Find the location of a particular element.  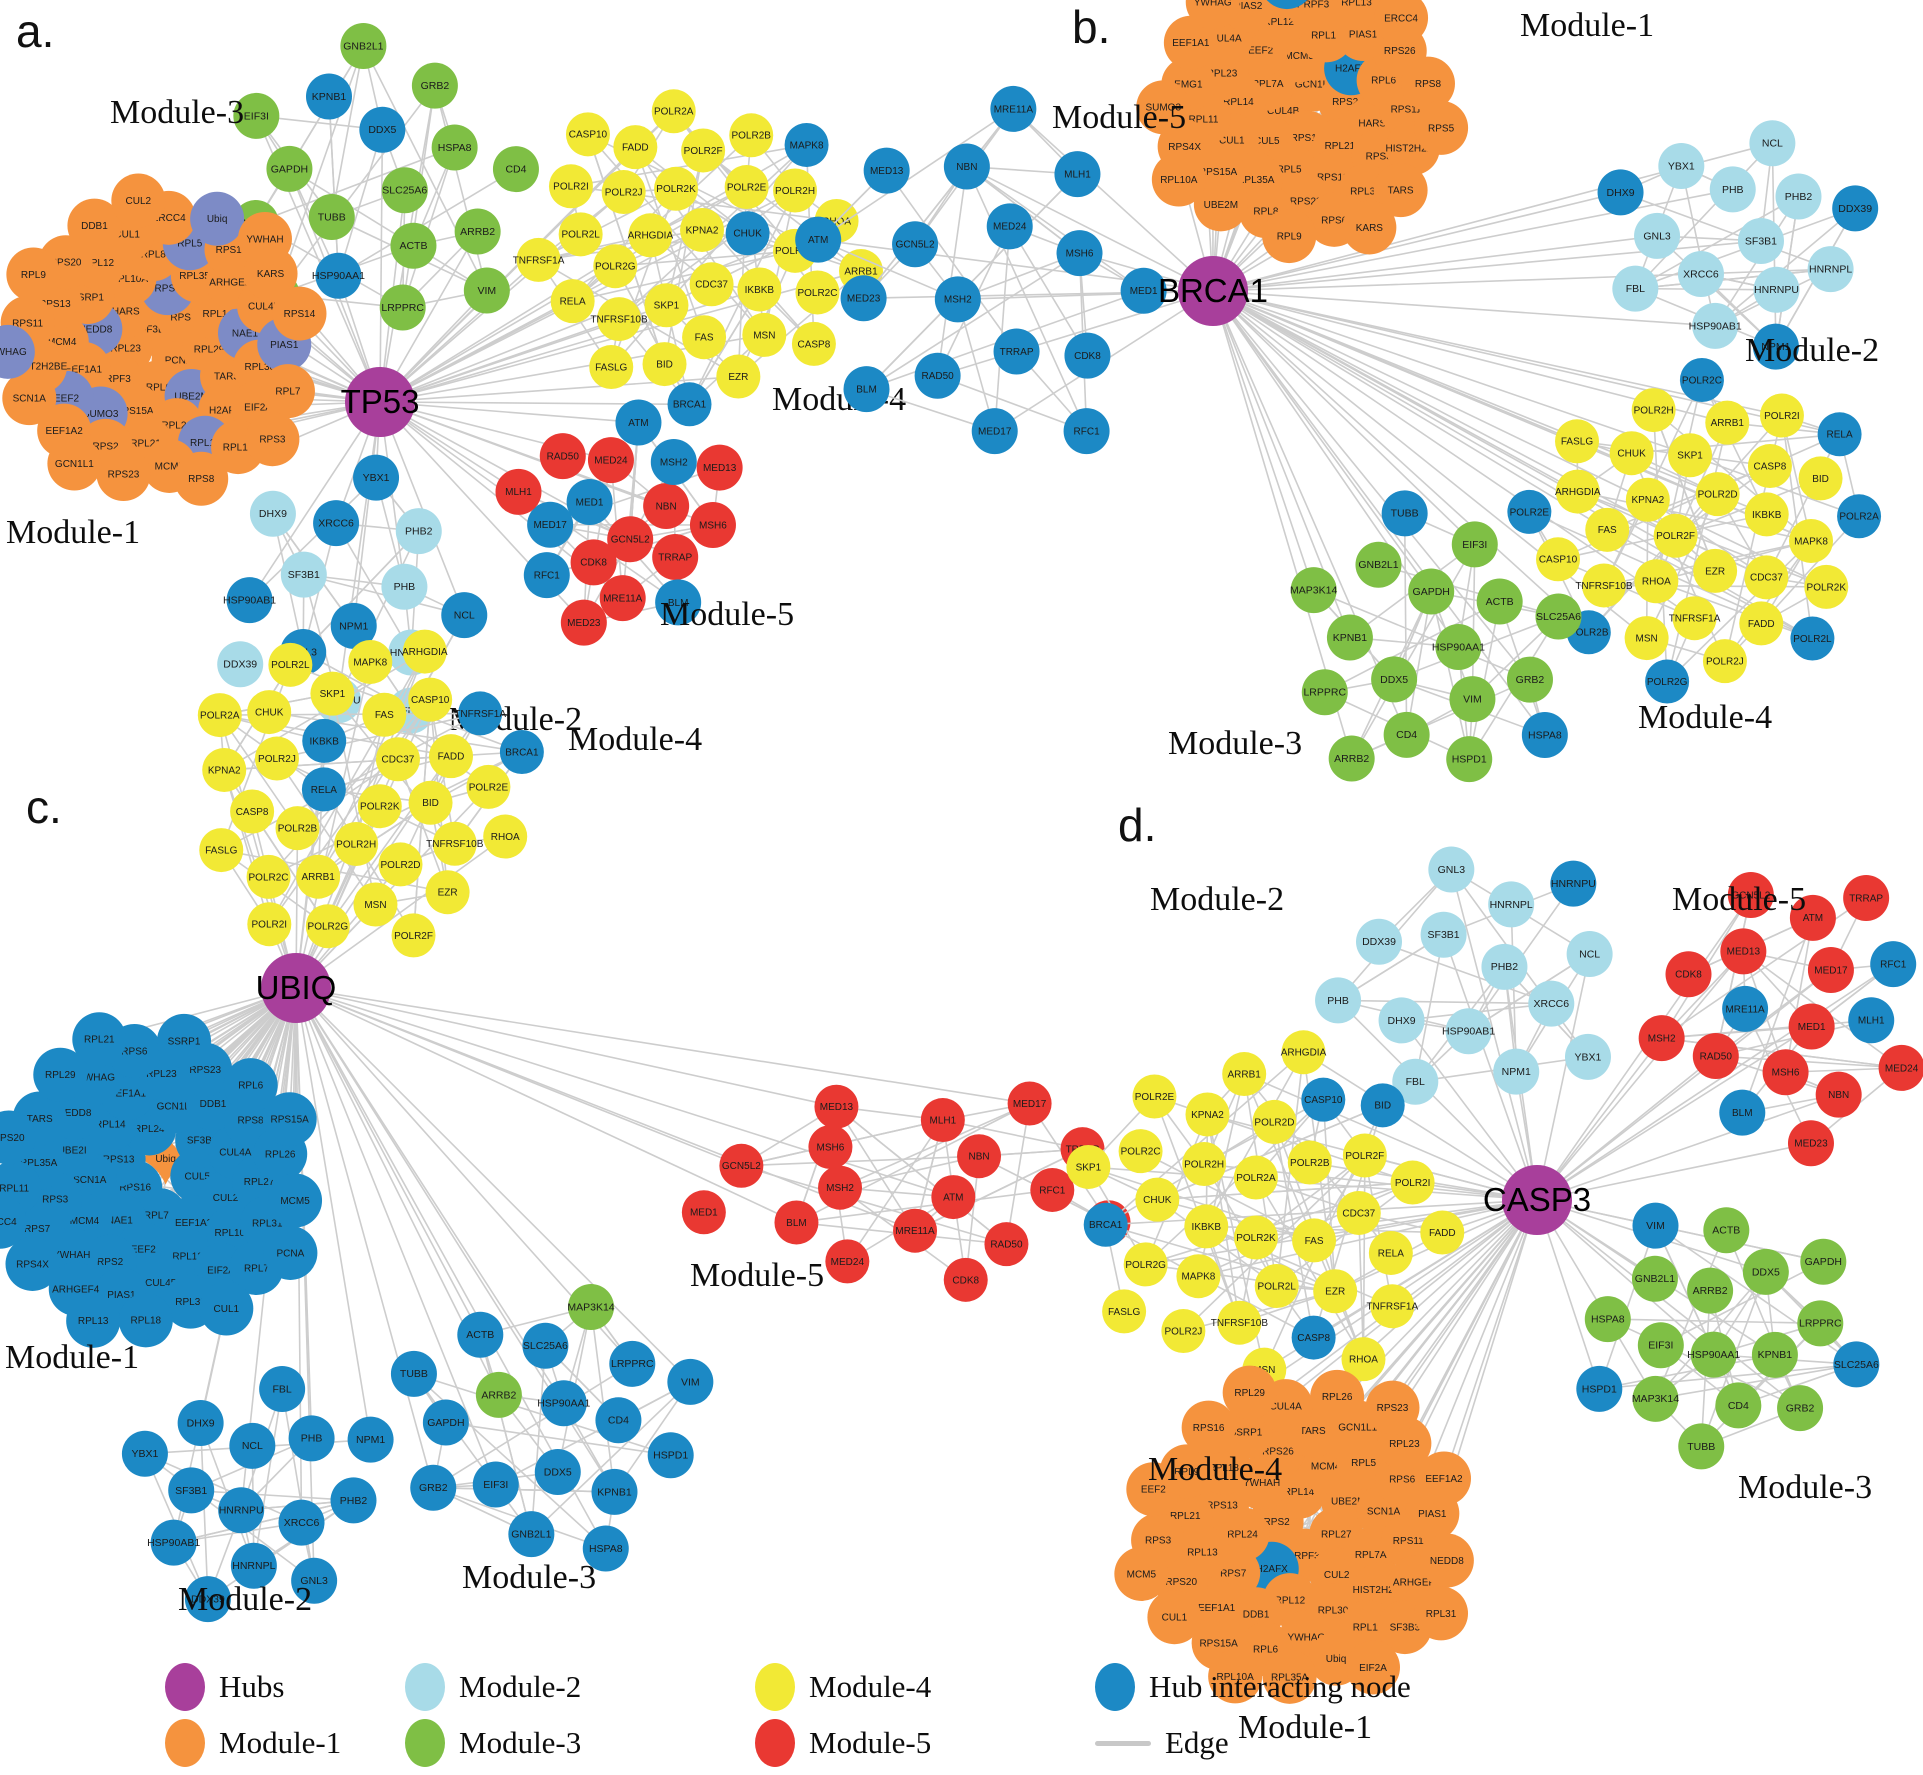

node-label: GAPDH is located at coordinates (445, 1423).